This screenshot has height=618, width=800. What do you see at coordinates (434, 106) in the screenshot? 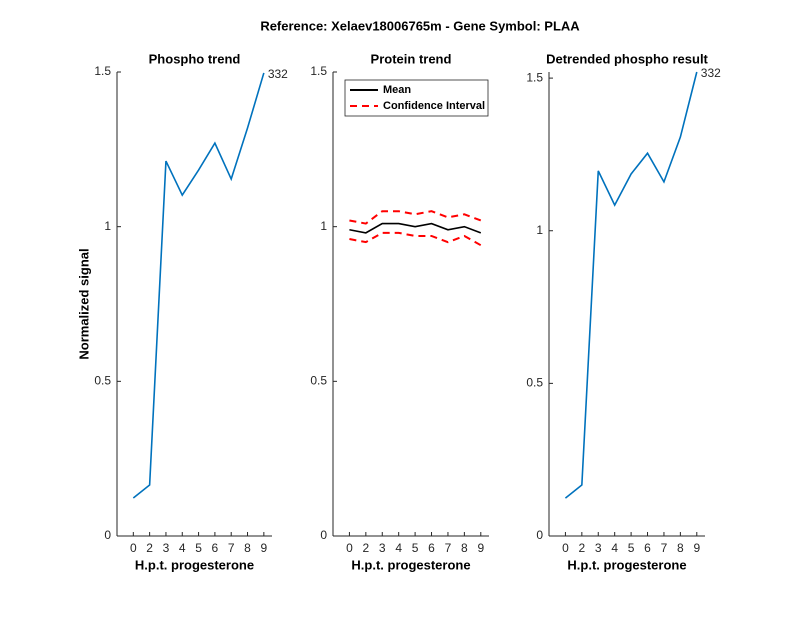
I see `legend-label: Confidence Interval` at bounding box center [434, 106].